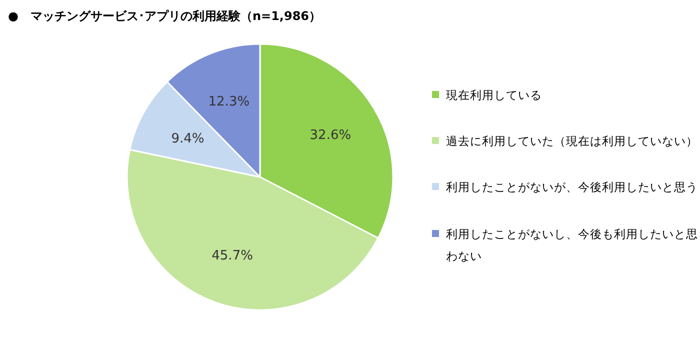 The width and height of the screenshot is (700, 338). I want to click on data-label: 9.4%, so click(187, 138).